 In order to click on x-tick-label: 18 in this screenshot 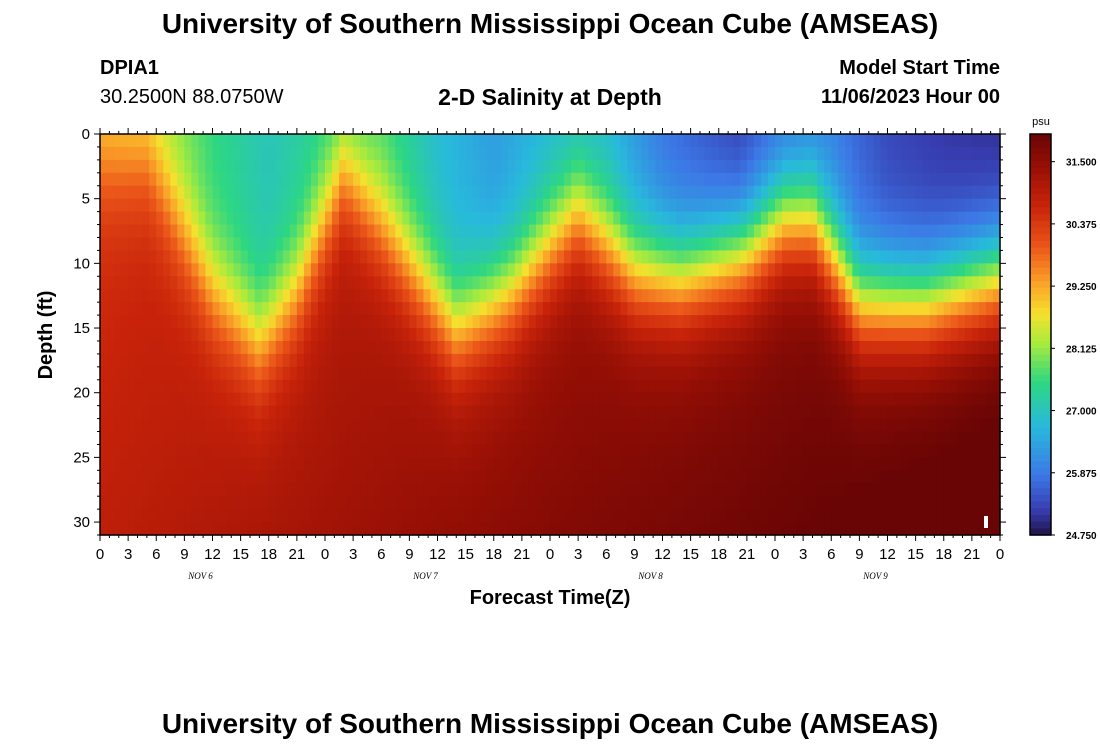, I will do `click(493, 554)`.